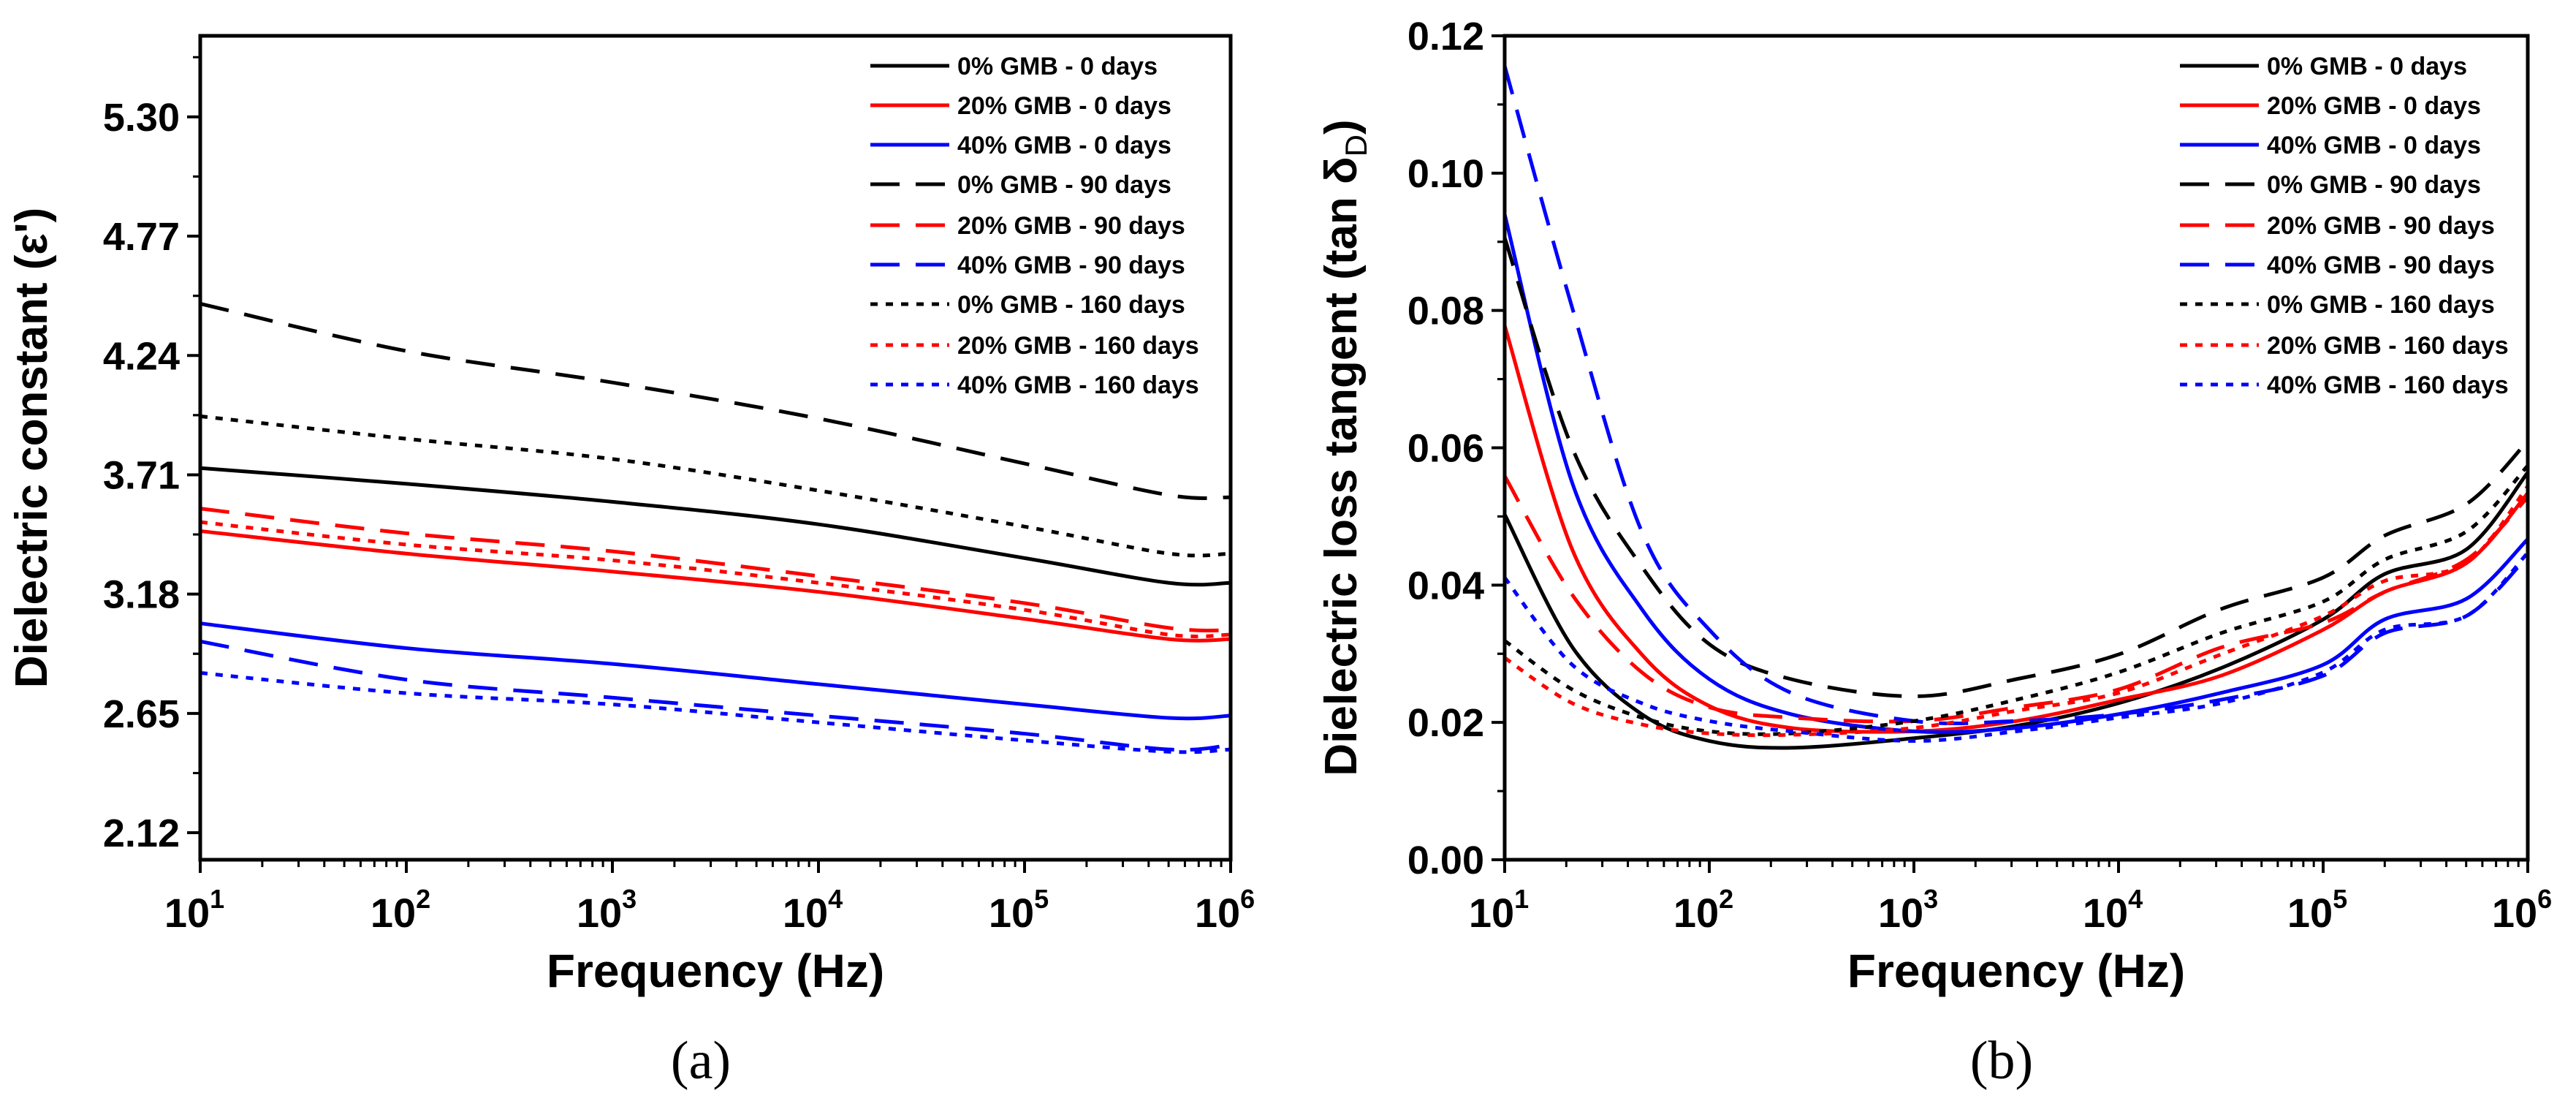  I want to click on y-tick-label: 4.77, so click(141, 237).